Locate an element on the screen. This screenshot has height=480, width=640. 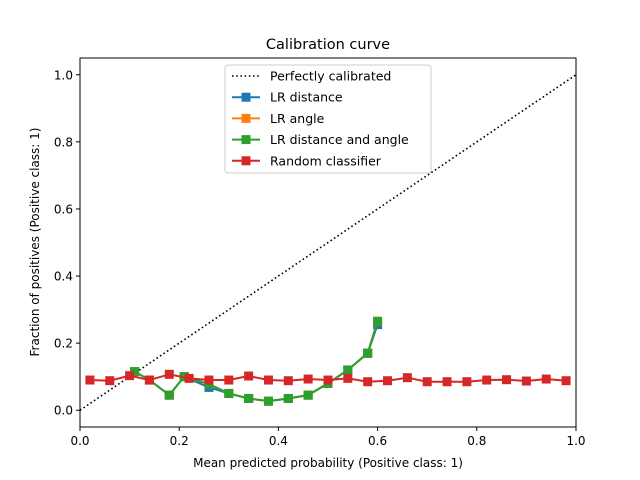
y-tick-label: 1.0 is located at coordinates (63, 75).